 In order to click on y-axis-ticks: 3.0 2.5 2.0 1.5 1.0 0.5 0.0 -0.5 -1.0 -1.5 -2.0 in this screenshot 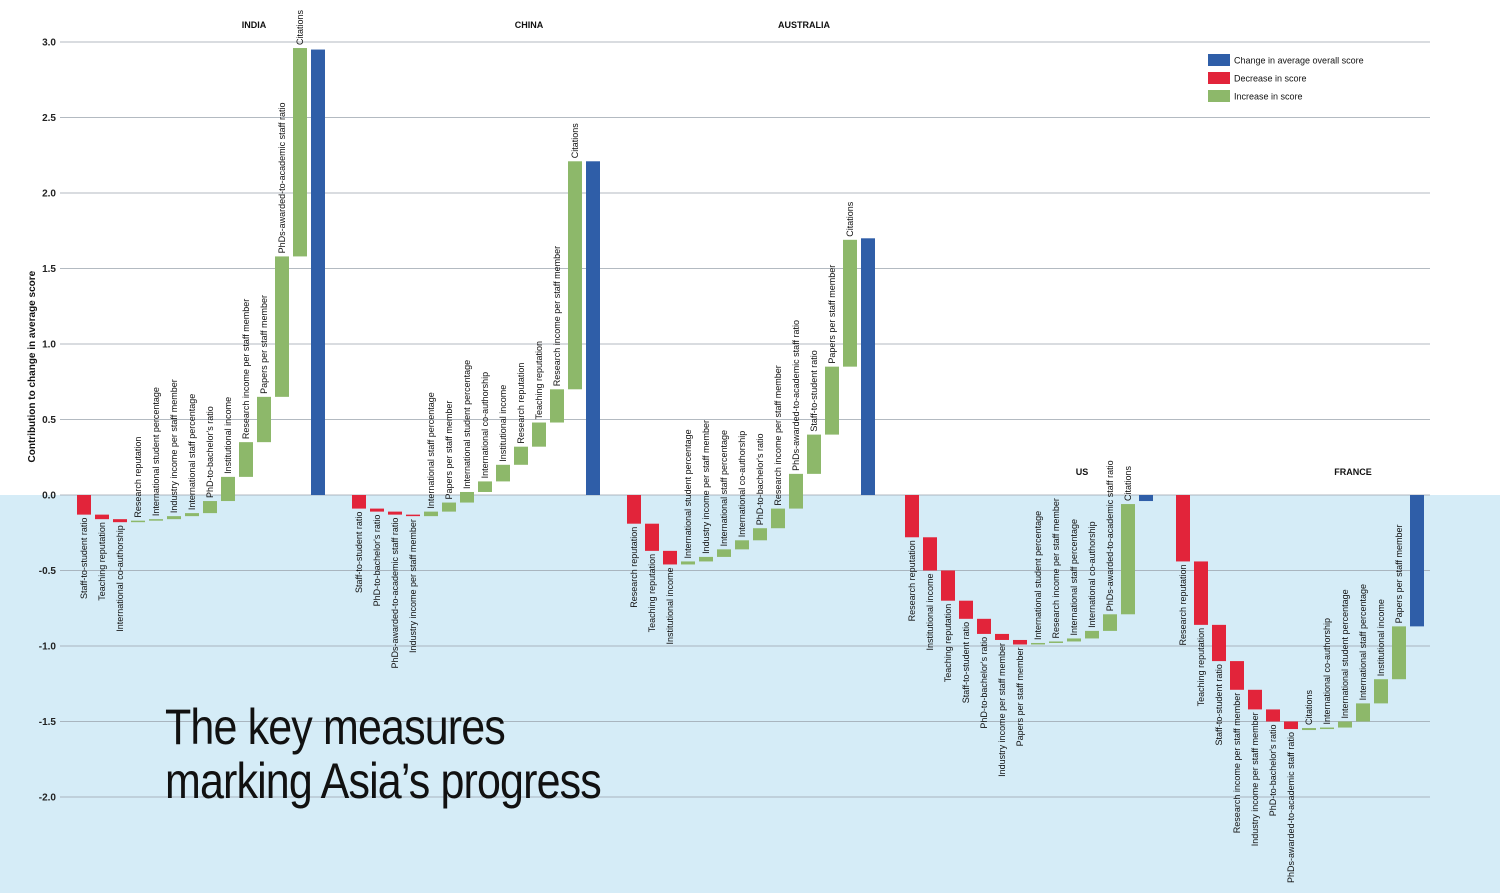, I will do `click(48, 421)`.